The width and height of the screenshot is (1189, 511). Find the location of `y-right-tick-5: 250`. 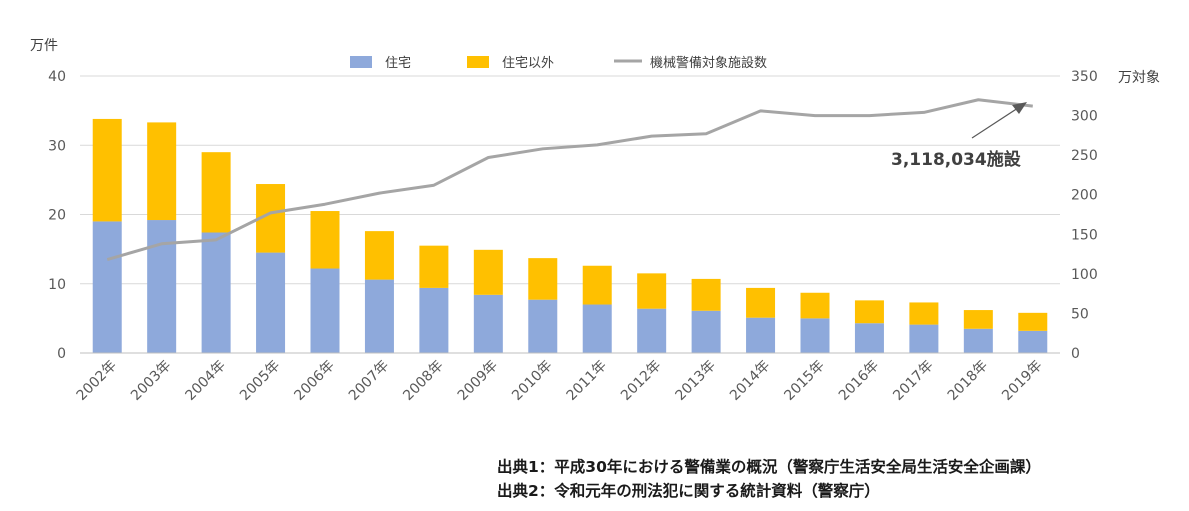

y-right-tick-5: 250 is located at coordinates (1084, 156).